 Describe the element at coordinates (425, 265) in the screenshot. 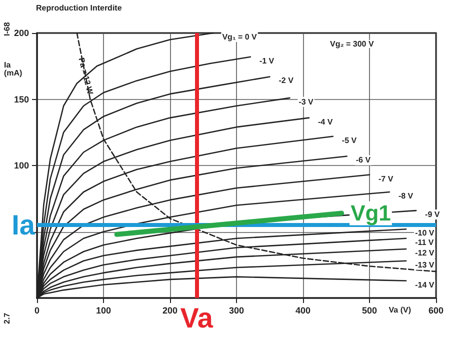

I see `series-label: -13 V` at that location.